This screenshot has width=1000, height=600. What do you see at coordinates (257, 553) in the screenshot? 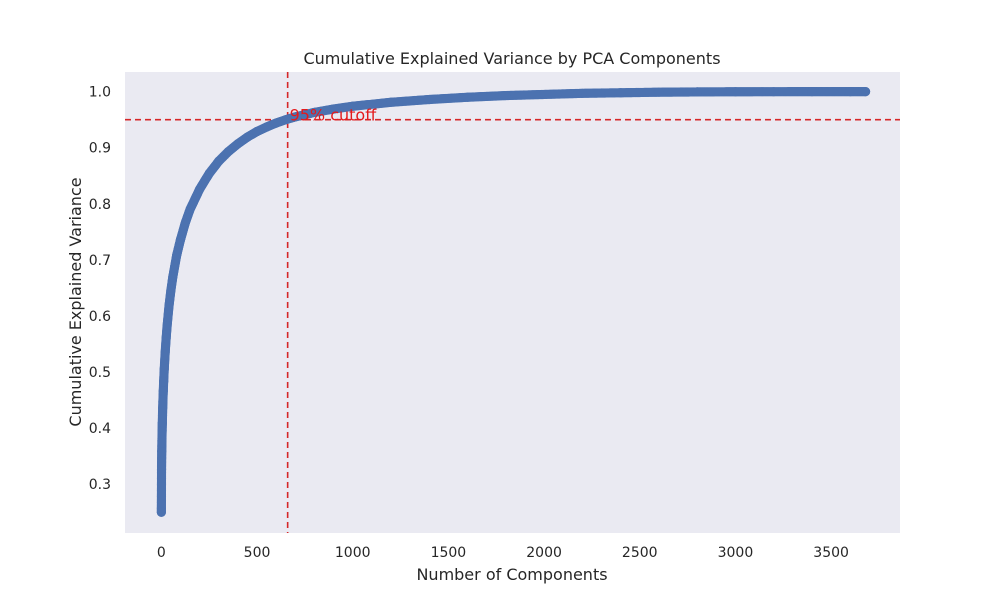
I see `x-tick-label: 500` at bounding box center [257, 553].